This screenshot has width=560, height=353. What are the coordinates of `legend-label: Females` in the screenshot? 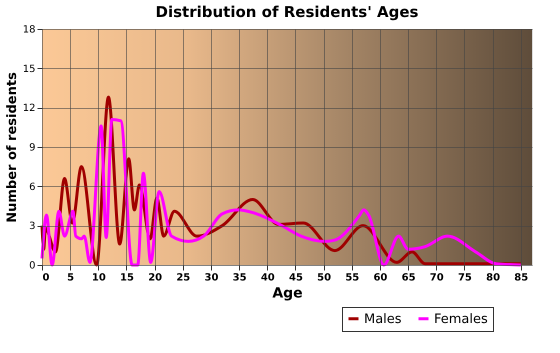 It's located at (461, 319).